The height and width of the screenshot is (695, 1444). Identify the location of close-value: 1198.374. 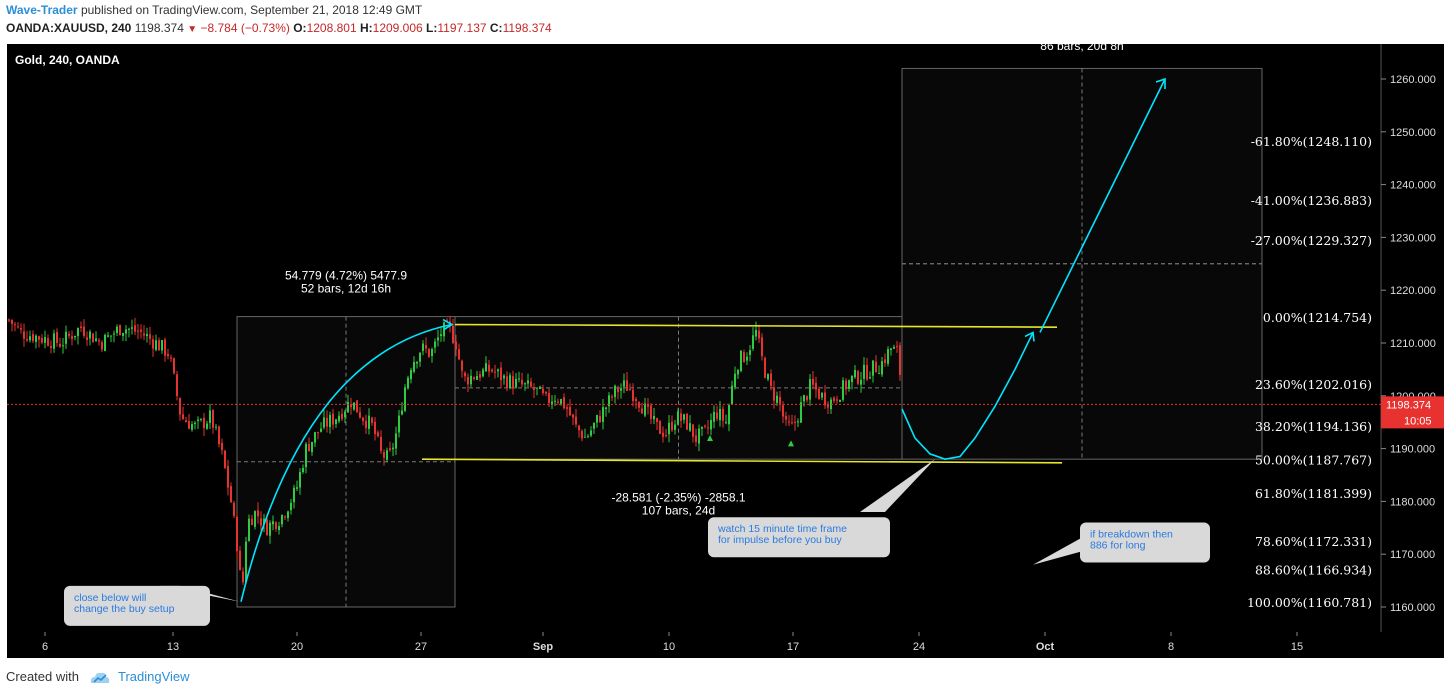
(527, 28).